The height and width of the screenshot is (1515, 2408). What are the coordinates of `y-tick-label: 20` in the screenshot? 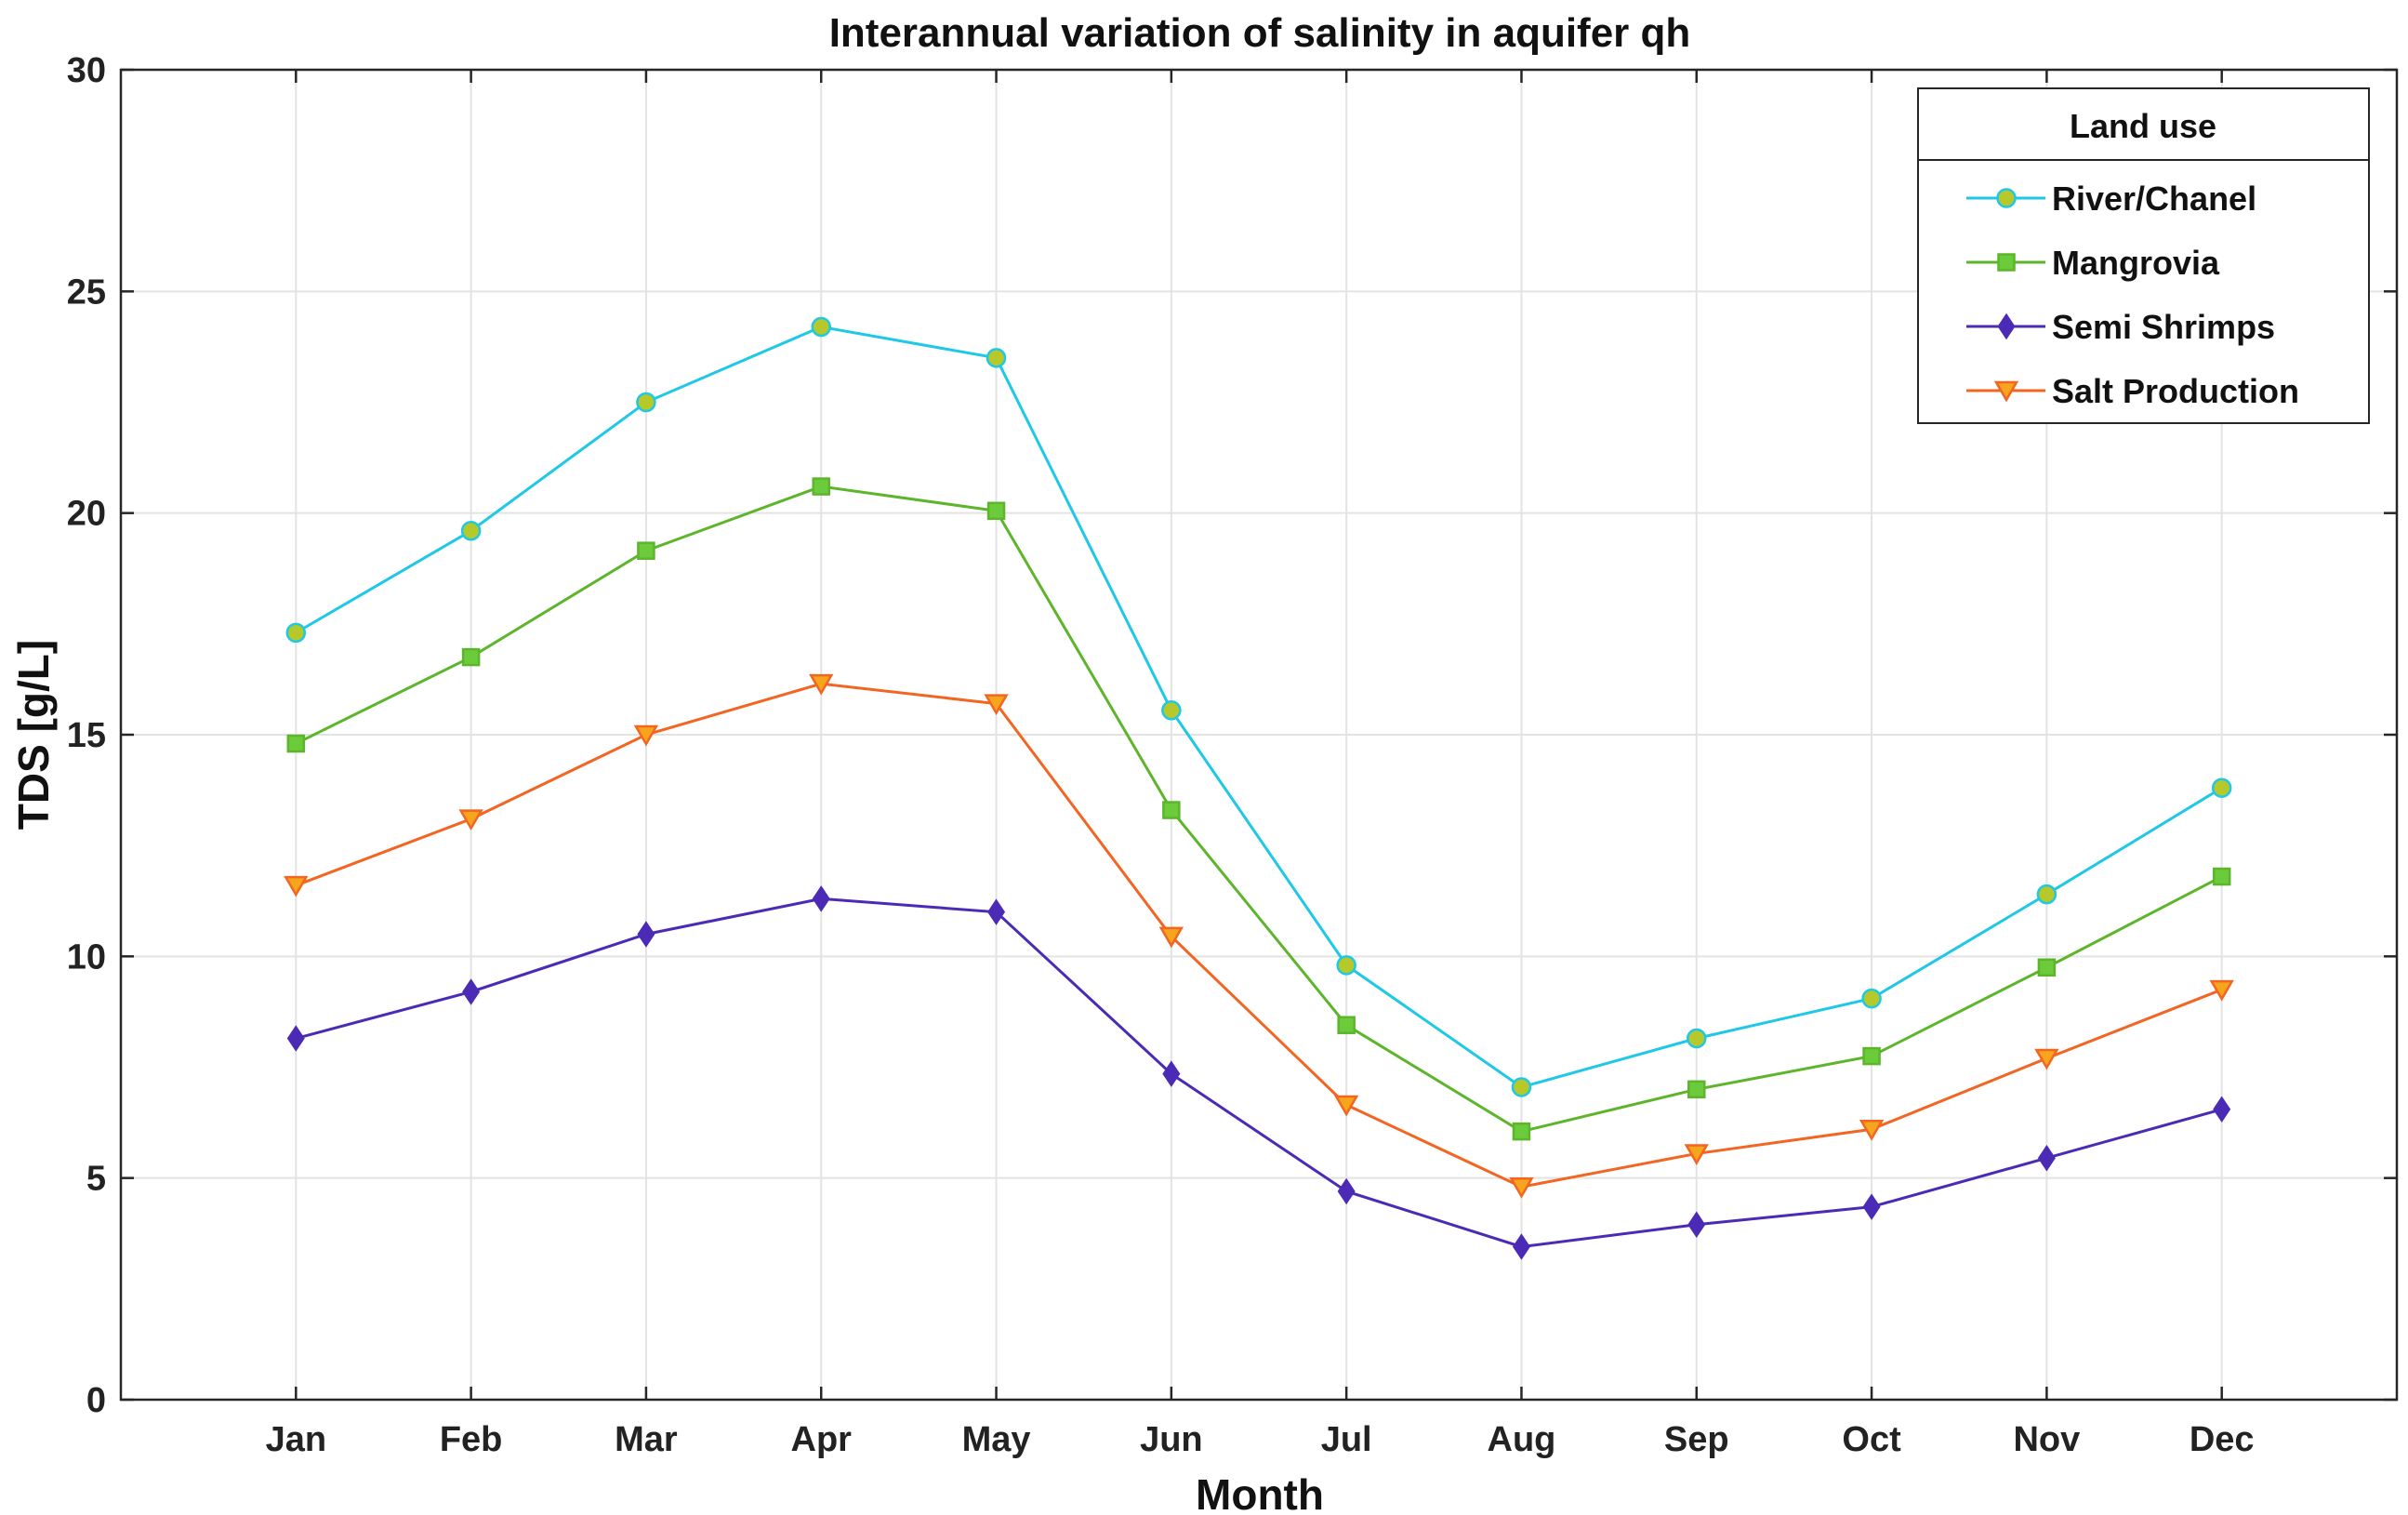 It's located at (86, 514).